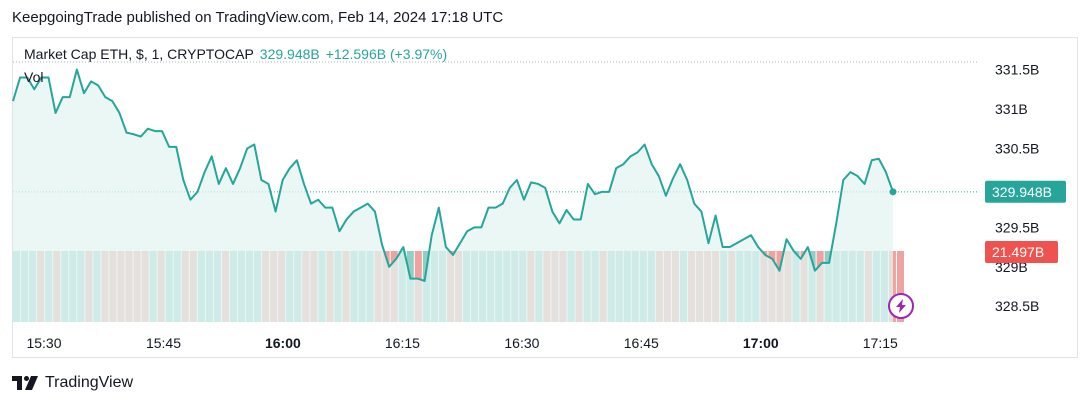  I want to click on y-tick-label: 328.5B, so click(1017, 306).